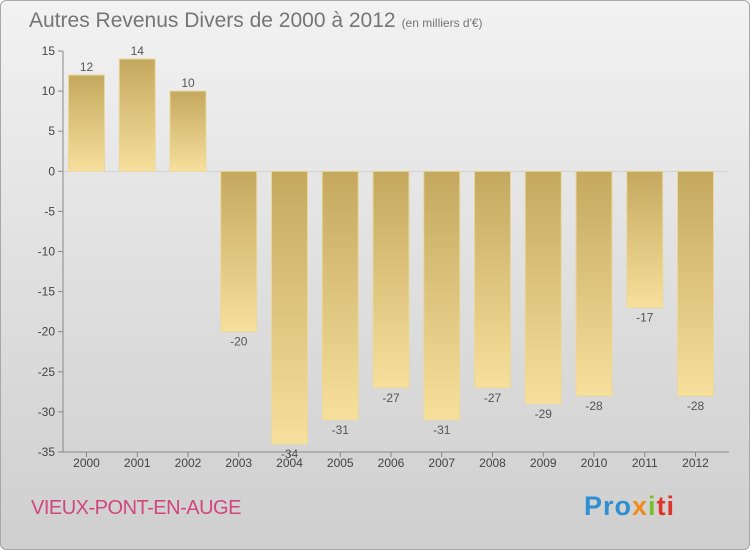  Describe the element at coordinates (289, 463) in the screenshot. I see `x-tick-label-2004: 2004` at that location.